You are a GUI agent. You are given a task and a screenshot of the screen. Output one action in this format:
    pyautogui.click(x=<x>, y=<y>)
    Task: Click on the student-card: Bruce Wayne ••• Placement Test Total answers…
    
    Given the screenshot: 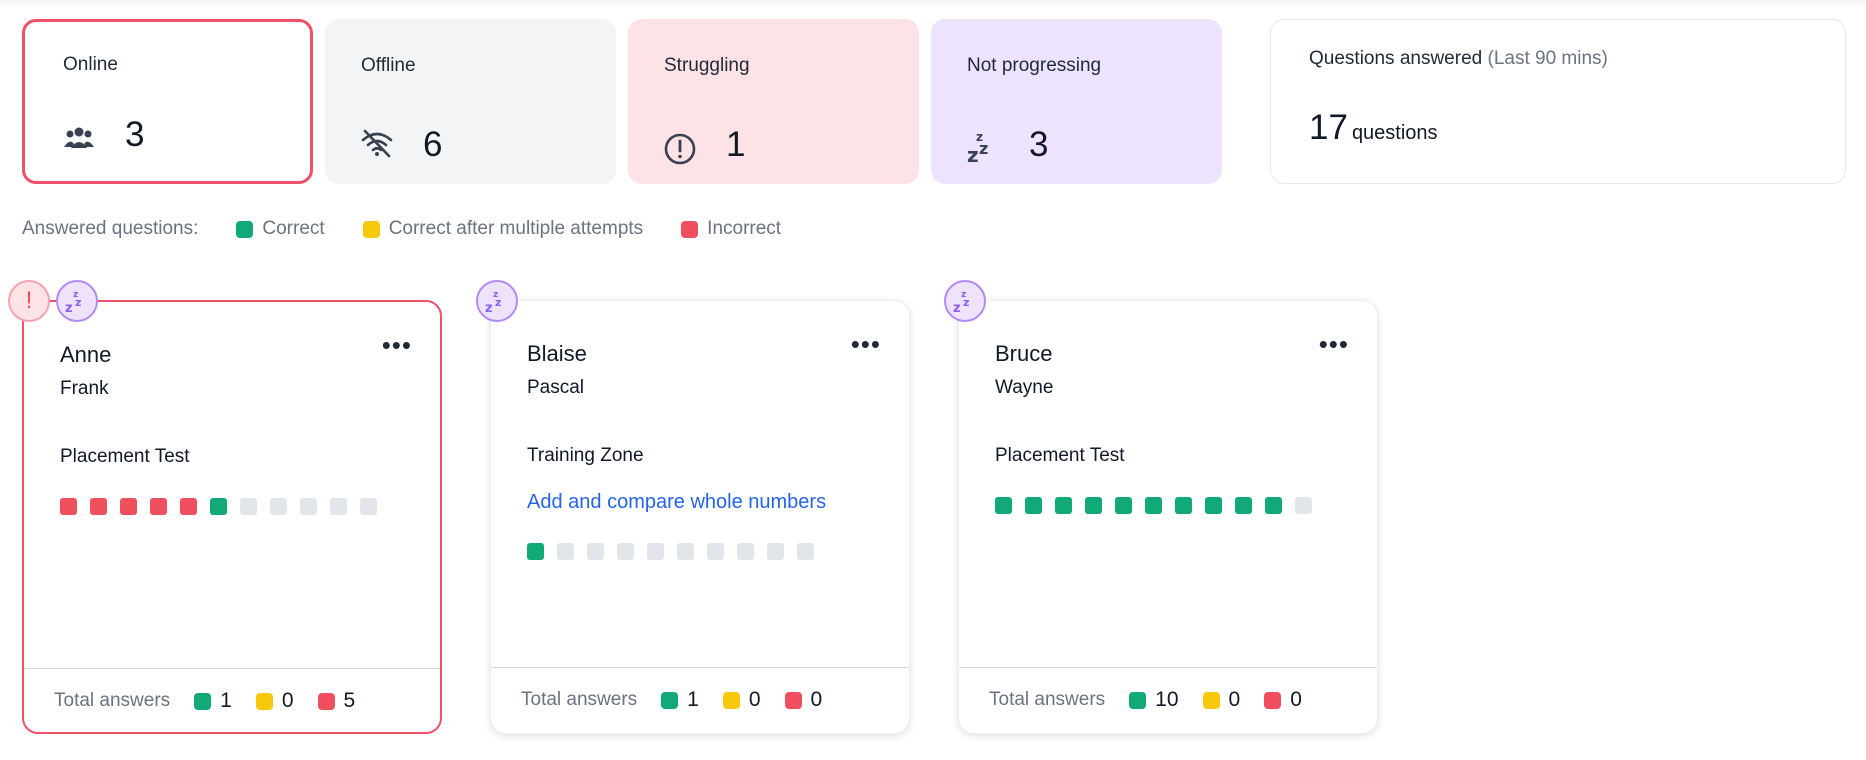 What is the action you would take?
    pyautogui.click(x=1168, y=517)
    